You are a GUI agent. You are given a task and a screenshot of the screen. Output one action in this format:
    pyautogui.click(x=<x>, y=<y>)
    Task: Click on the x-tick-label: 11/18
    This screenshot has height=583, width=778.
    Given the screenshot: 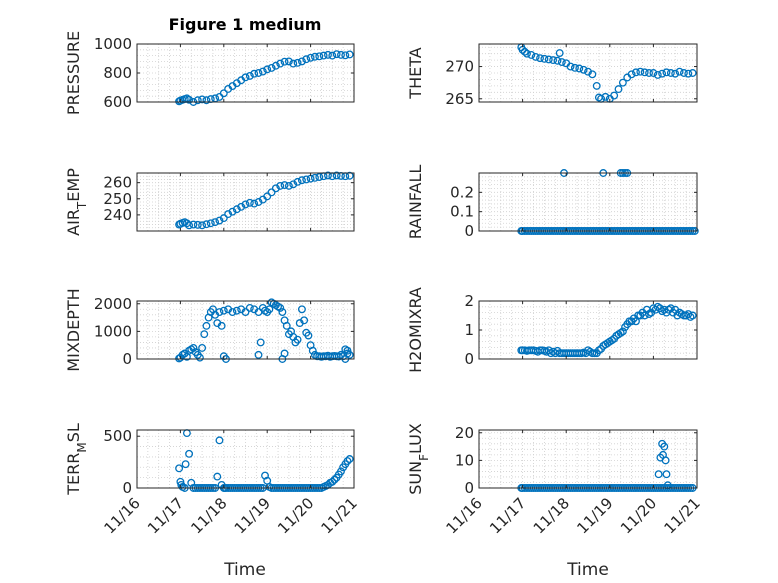 What is the action you would take?
    pyautogui.click(x=208, y=515)
    